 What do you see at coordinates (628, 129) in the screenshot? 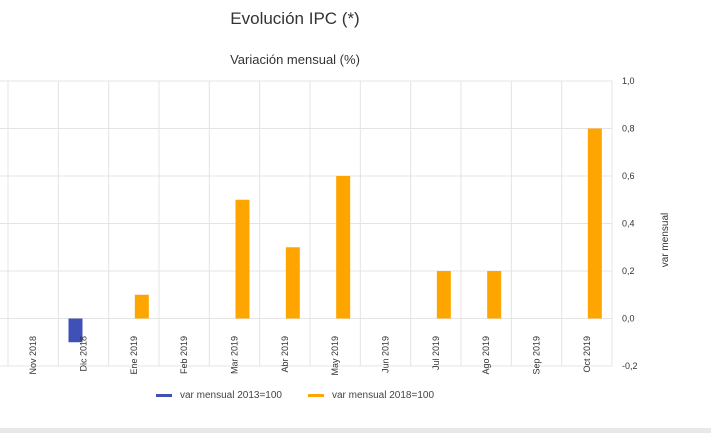
I see `y-tick-label: 0,8` at bounding box center [628, 129].